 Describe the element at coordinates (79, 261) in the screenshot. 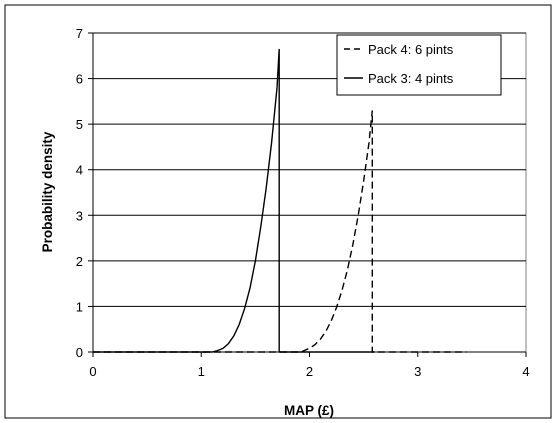

I see `y-tick-label: 2` at that location.